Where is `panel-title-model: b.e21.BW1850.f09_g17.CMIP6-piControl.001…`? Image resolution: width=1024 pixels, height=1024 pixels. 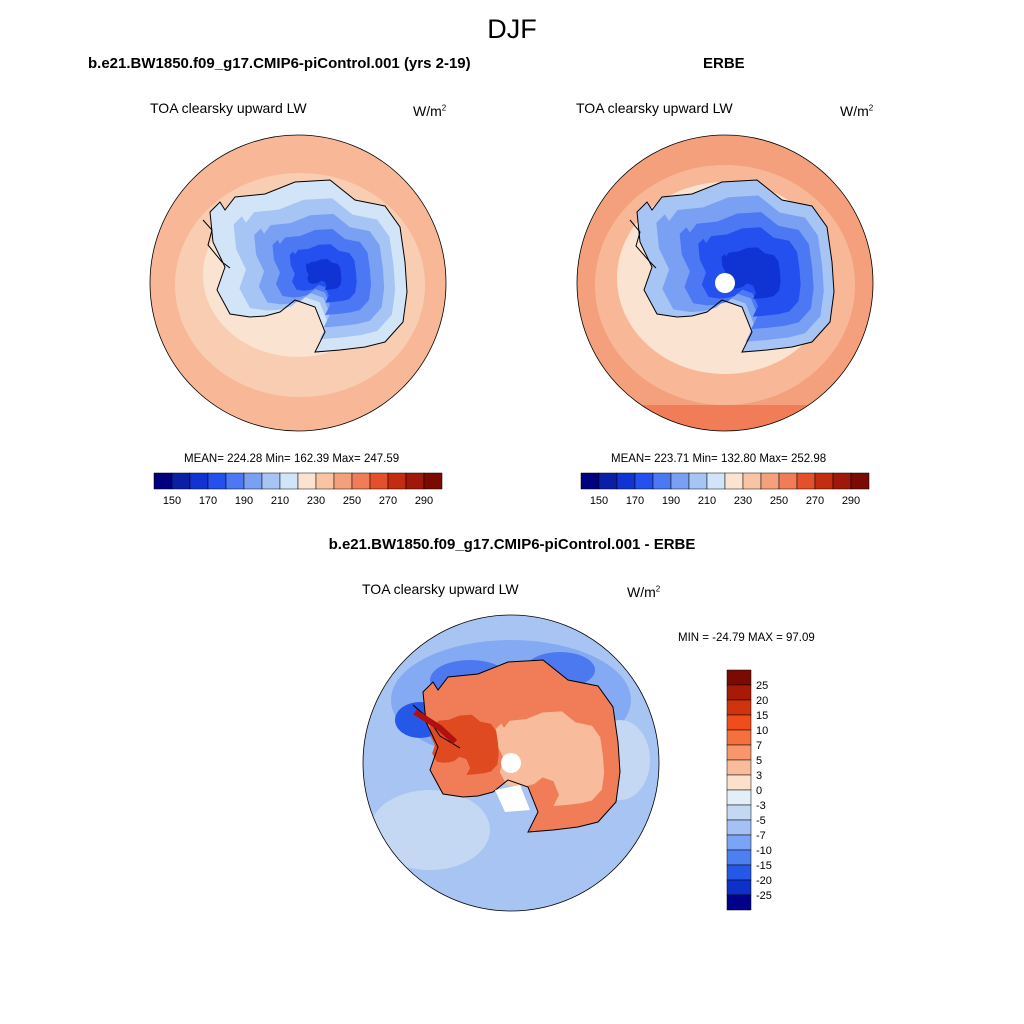 panel-title-model: b.e21.BW1850.f09_g17.CMIP6-piControl.001… is located at coordinates (279, 63).